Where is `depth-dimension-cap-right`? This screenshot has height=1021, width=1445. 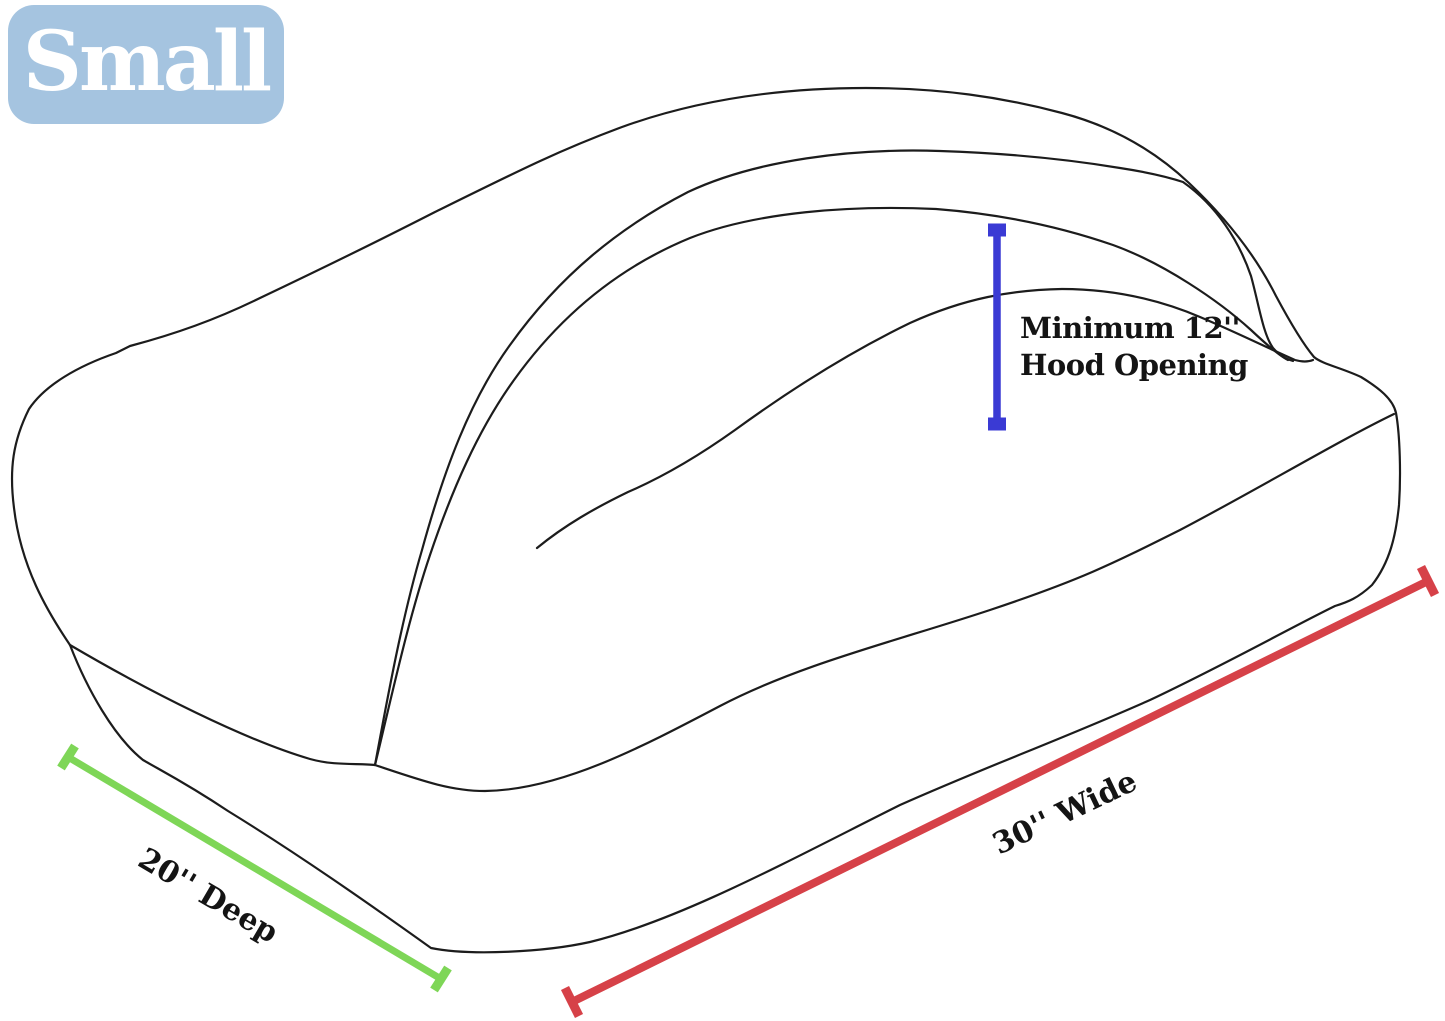 depth-dimension-cap-right is located at coordinates (441, 979).